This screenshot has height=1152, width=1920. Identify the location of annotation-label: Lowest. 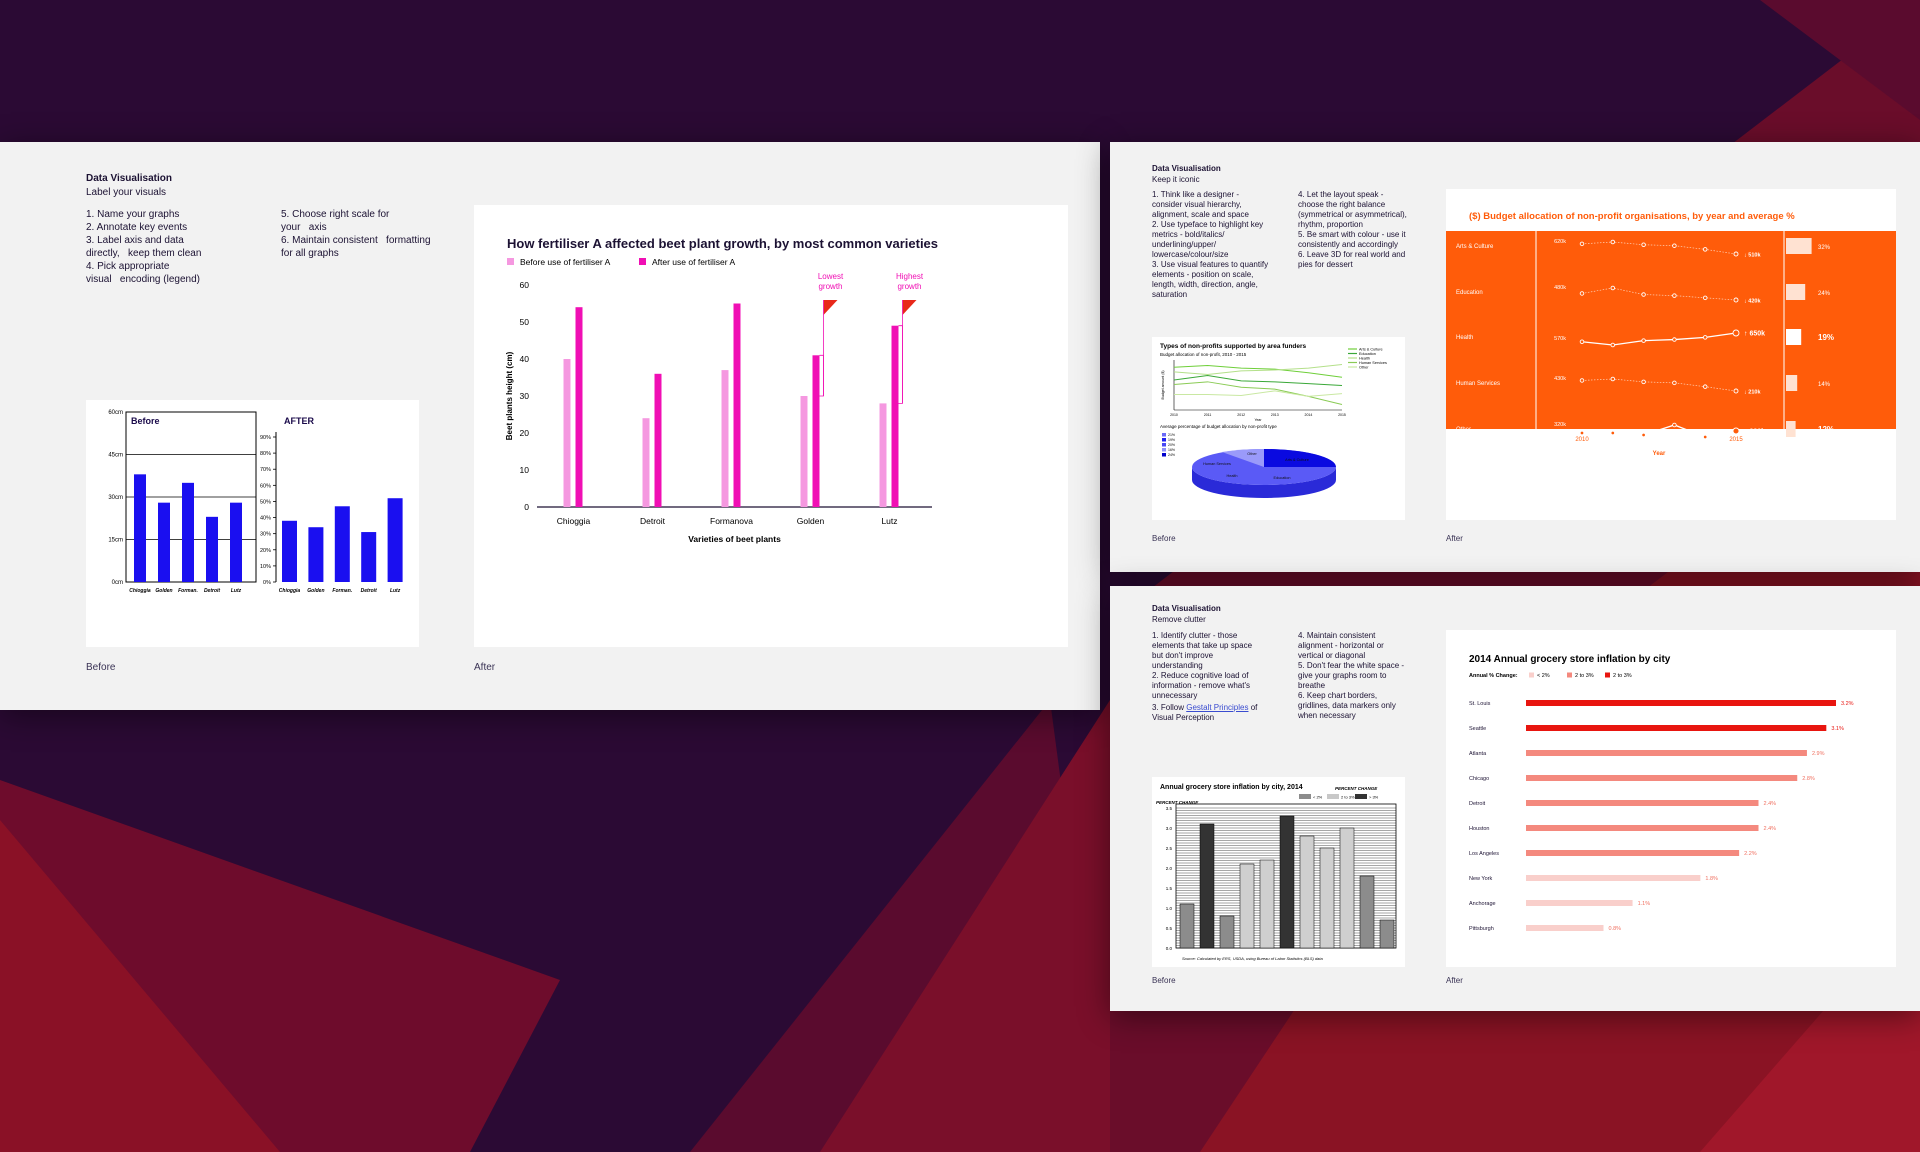
(831, 276).